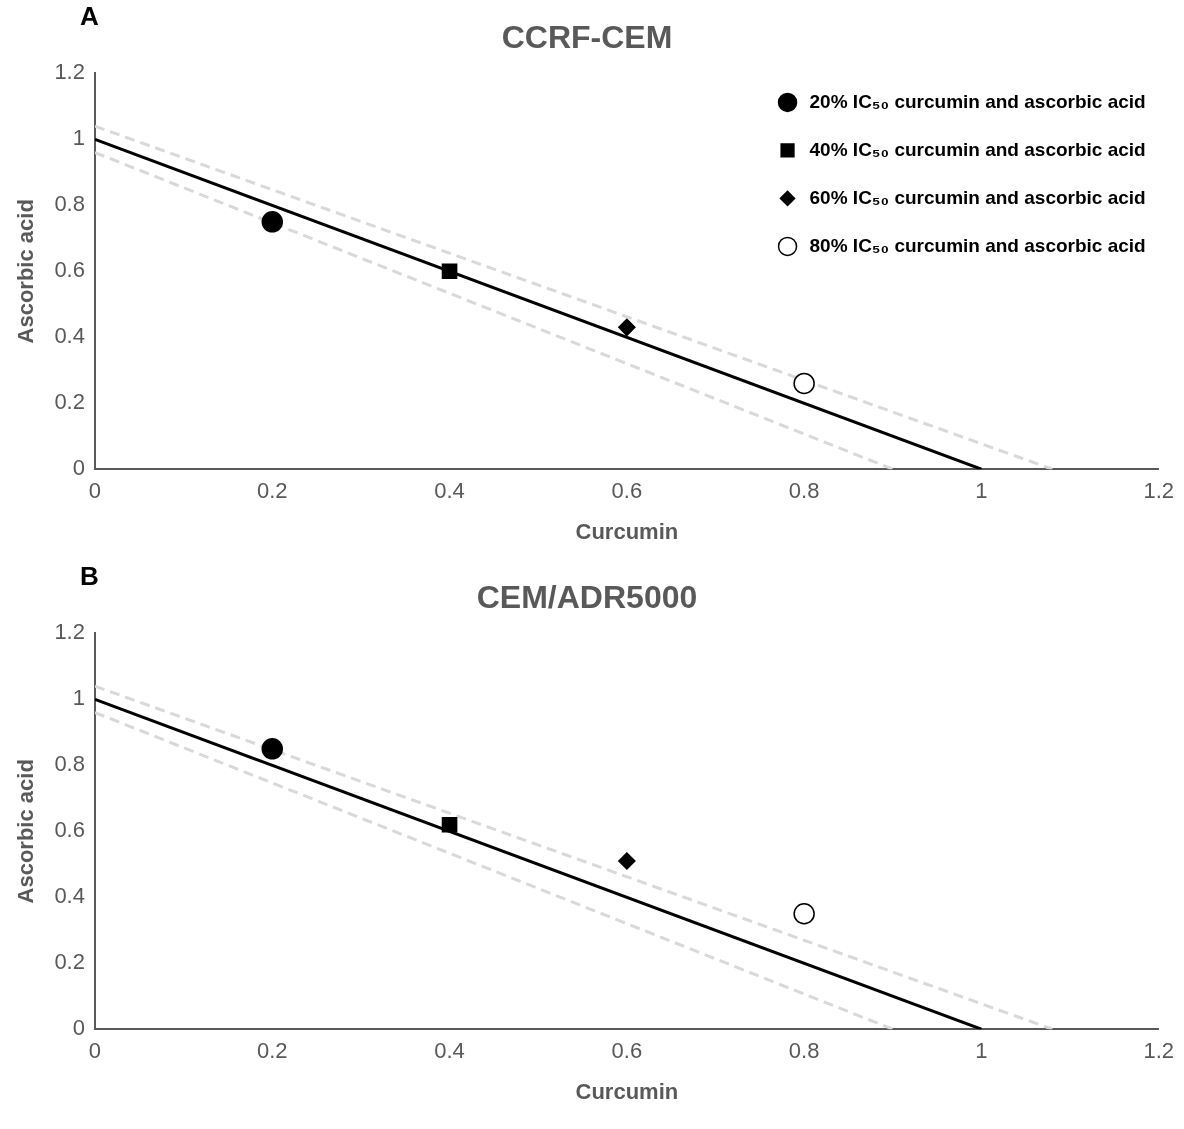  I want to click on text: A, so click(89, 16).